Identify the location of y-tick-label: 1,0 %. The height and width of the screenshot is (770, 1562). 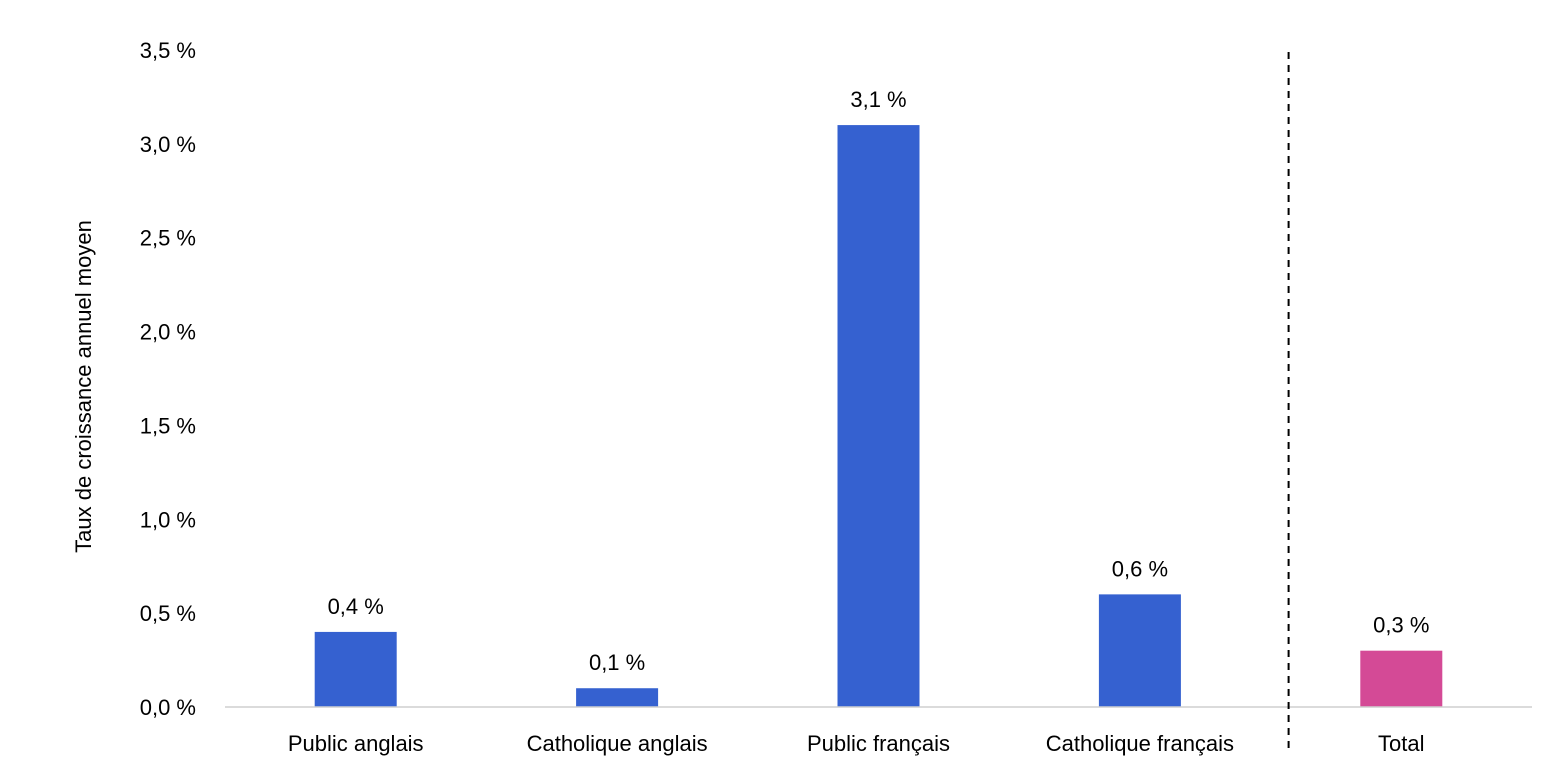
(168, 519).